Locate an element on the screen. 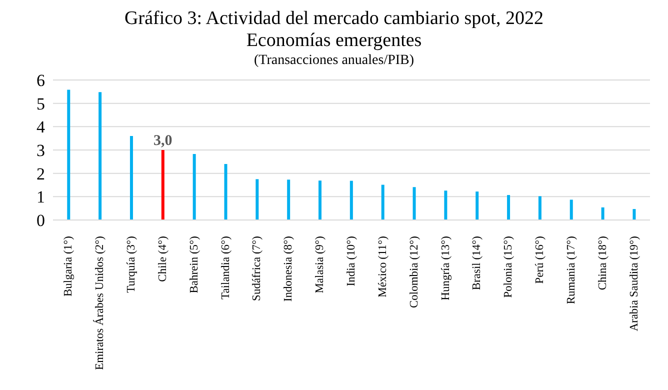  x-tick-label: Turquía (3°) is located at coordinates (132, 264).